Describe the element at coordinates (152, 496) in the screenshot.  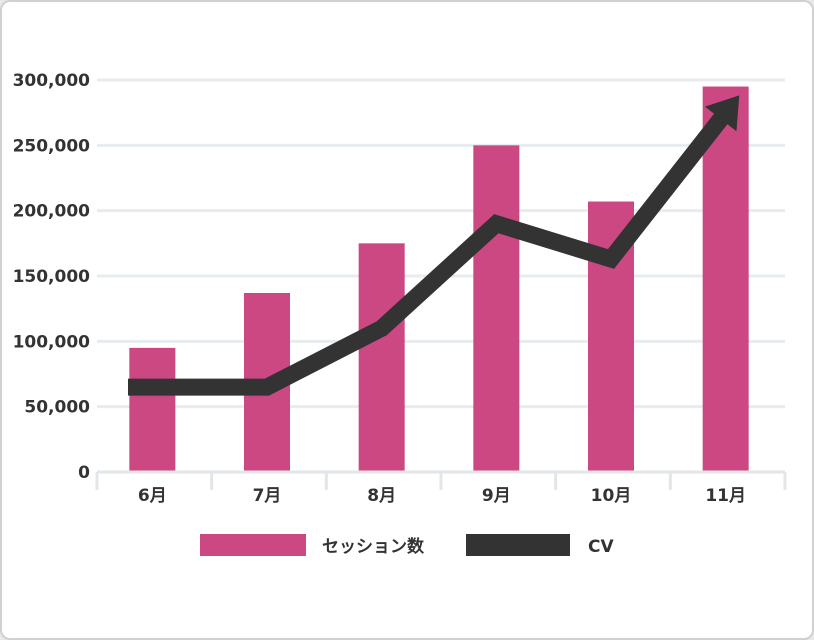
I see `x-tick-label: 6月` at that location.